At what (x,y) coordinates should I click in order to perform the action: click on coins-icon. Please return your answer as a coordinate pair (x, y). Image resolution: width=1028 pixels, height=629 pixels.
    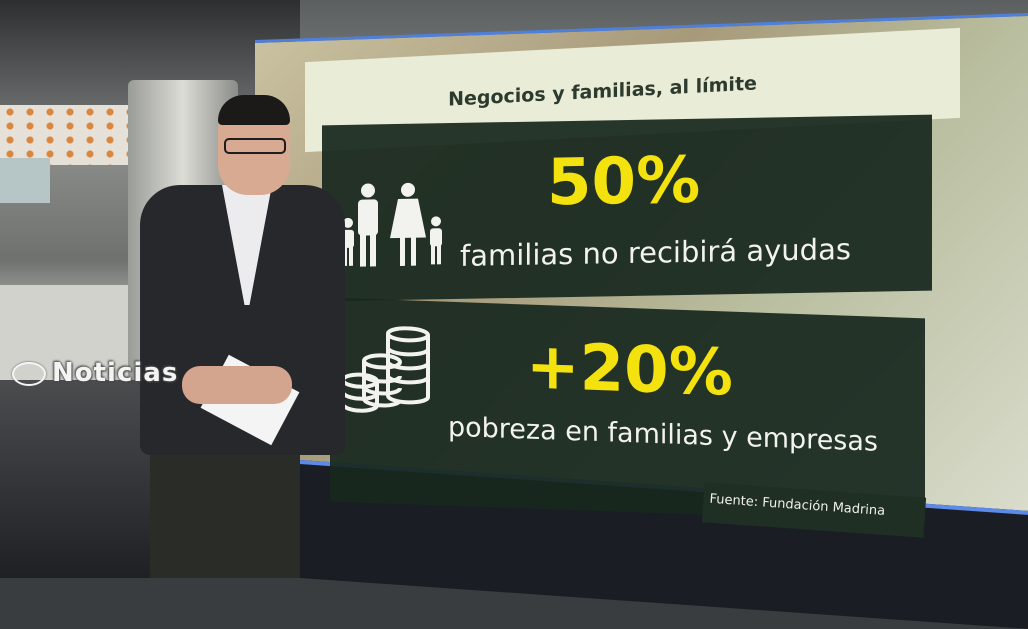
    Looking at the image, I should click on (385, 369).